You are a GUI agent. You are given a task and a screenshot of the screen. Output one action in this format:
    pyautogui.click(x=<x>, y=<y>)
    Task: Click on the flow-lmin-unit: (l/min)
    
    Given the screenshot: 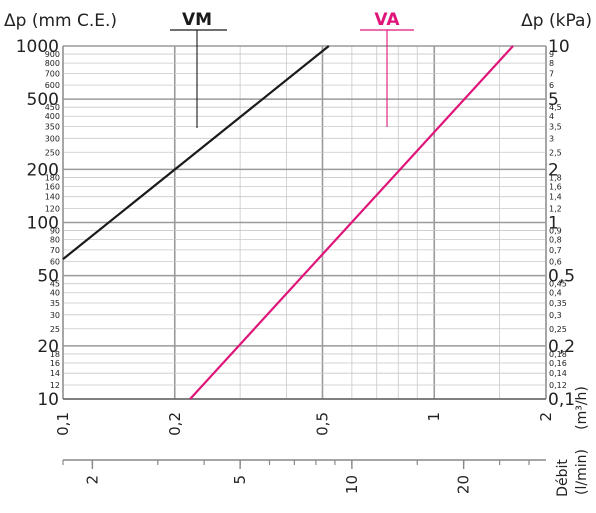 What is the action you would take?
    pyautogui.click(x=582, y=472)
    